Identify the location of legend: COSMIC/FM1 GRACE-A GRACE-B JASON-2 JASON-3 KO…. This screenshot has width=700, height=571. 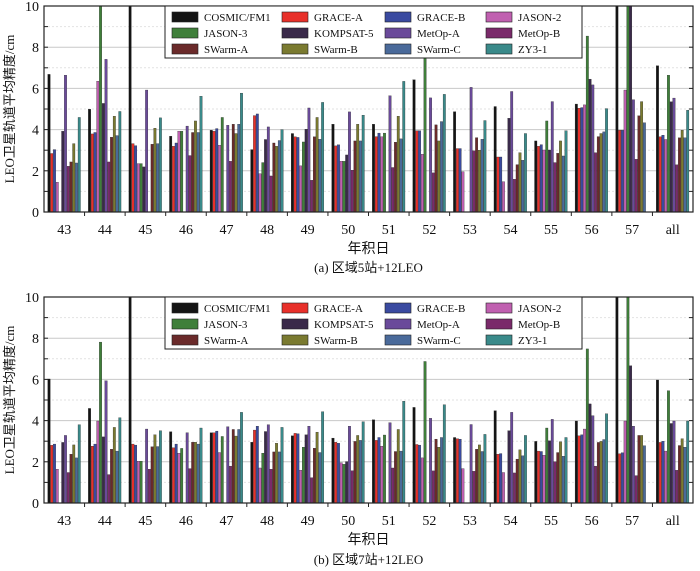
(373, 323).